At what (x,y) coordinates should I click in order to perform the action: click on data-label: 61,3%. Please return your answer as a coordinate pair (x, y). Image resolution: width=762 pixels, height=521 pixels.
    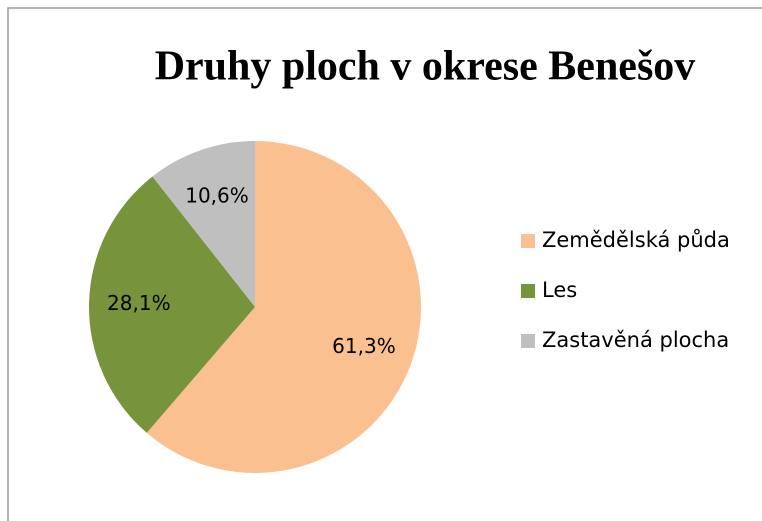
    Looking at the image, I should click on (364, 346).